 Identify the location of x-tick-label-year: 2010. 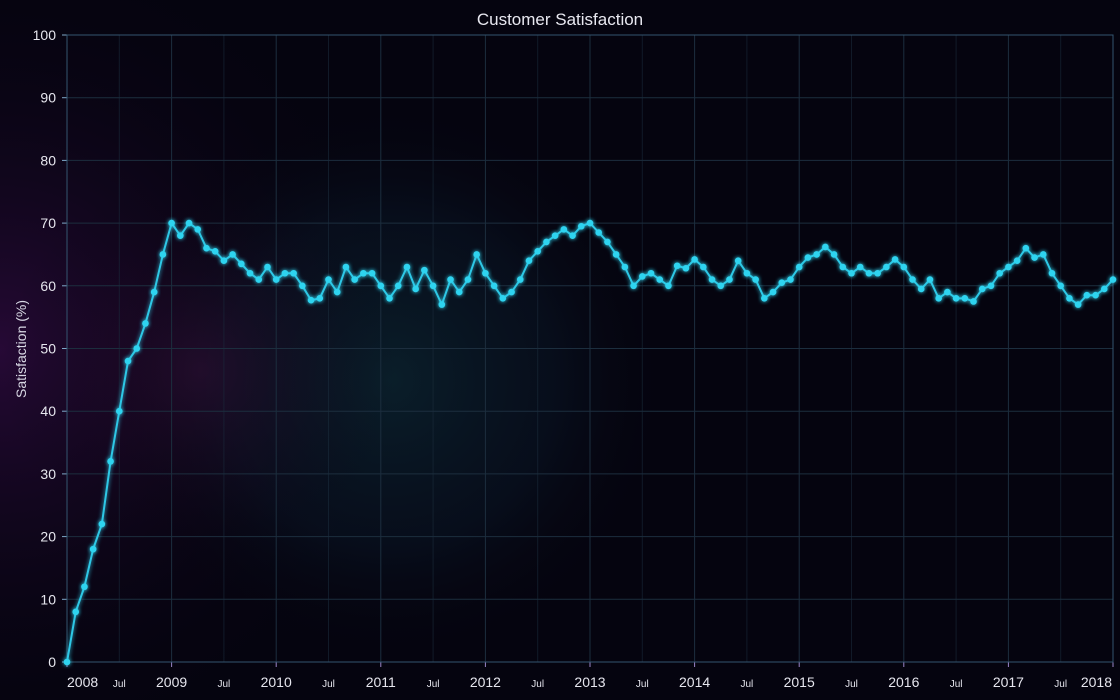
(276, 682).